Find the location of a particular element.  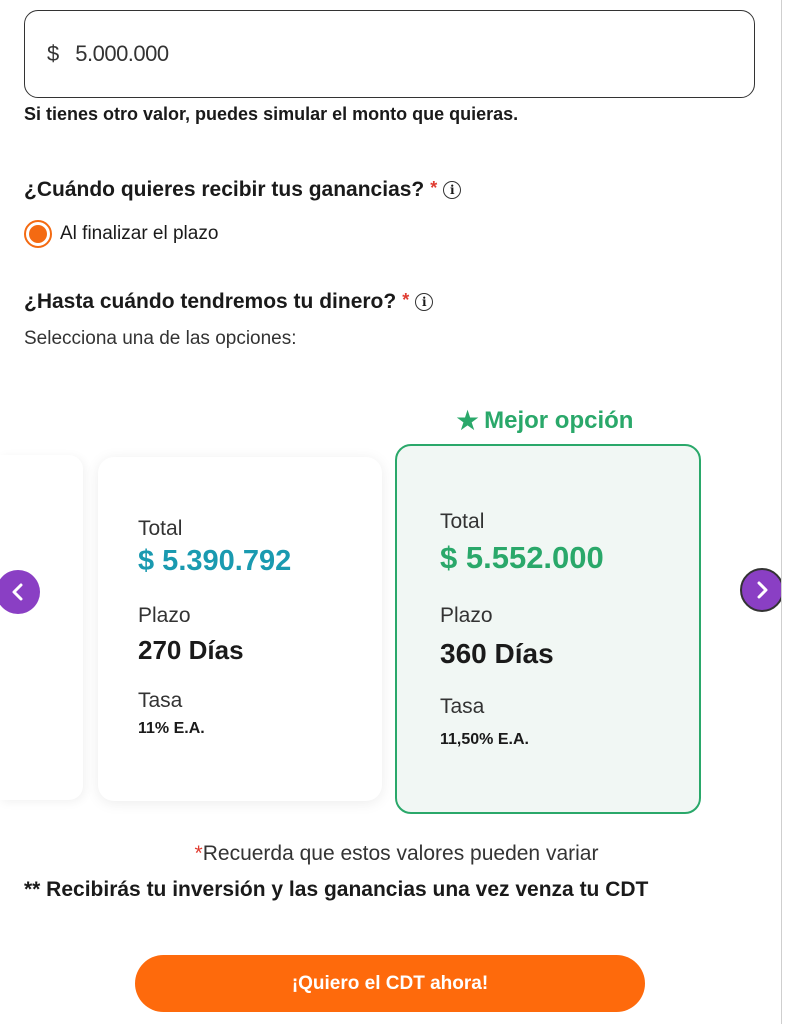

amount-input is located at coordinates (325, 54).